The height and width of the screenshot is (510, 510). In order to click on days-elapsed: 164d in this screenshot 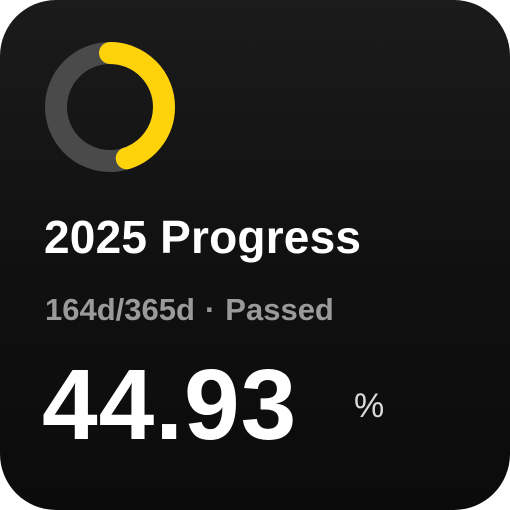, I will do `click(80, 309)`.